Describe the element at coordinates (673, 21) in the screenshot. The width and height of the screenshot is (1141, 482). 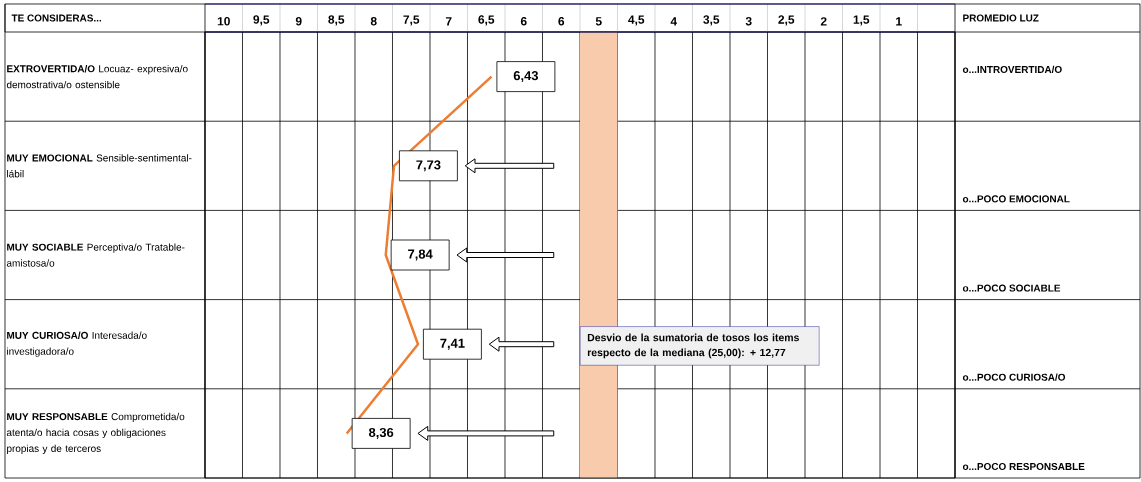
I see `x-tick-label: 4` at that location.